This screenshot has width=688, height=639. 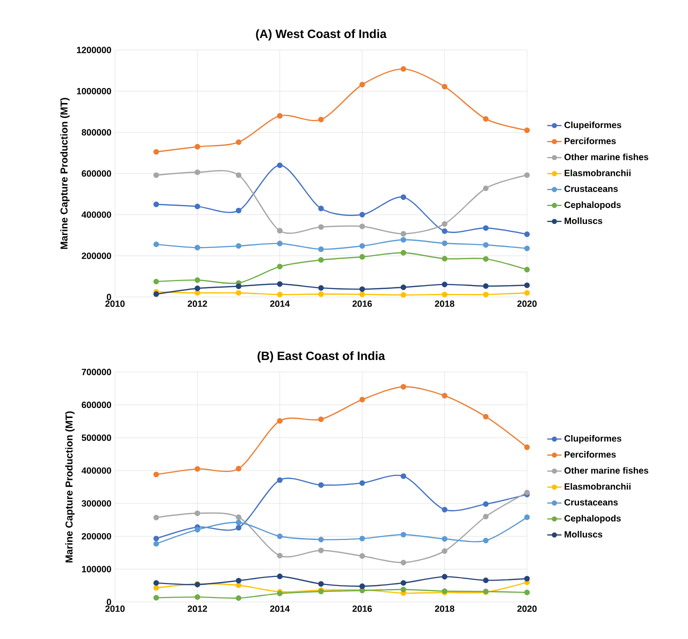 I want to click on y-tick-label: 1000000, so click(x=94, y=91).